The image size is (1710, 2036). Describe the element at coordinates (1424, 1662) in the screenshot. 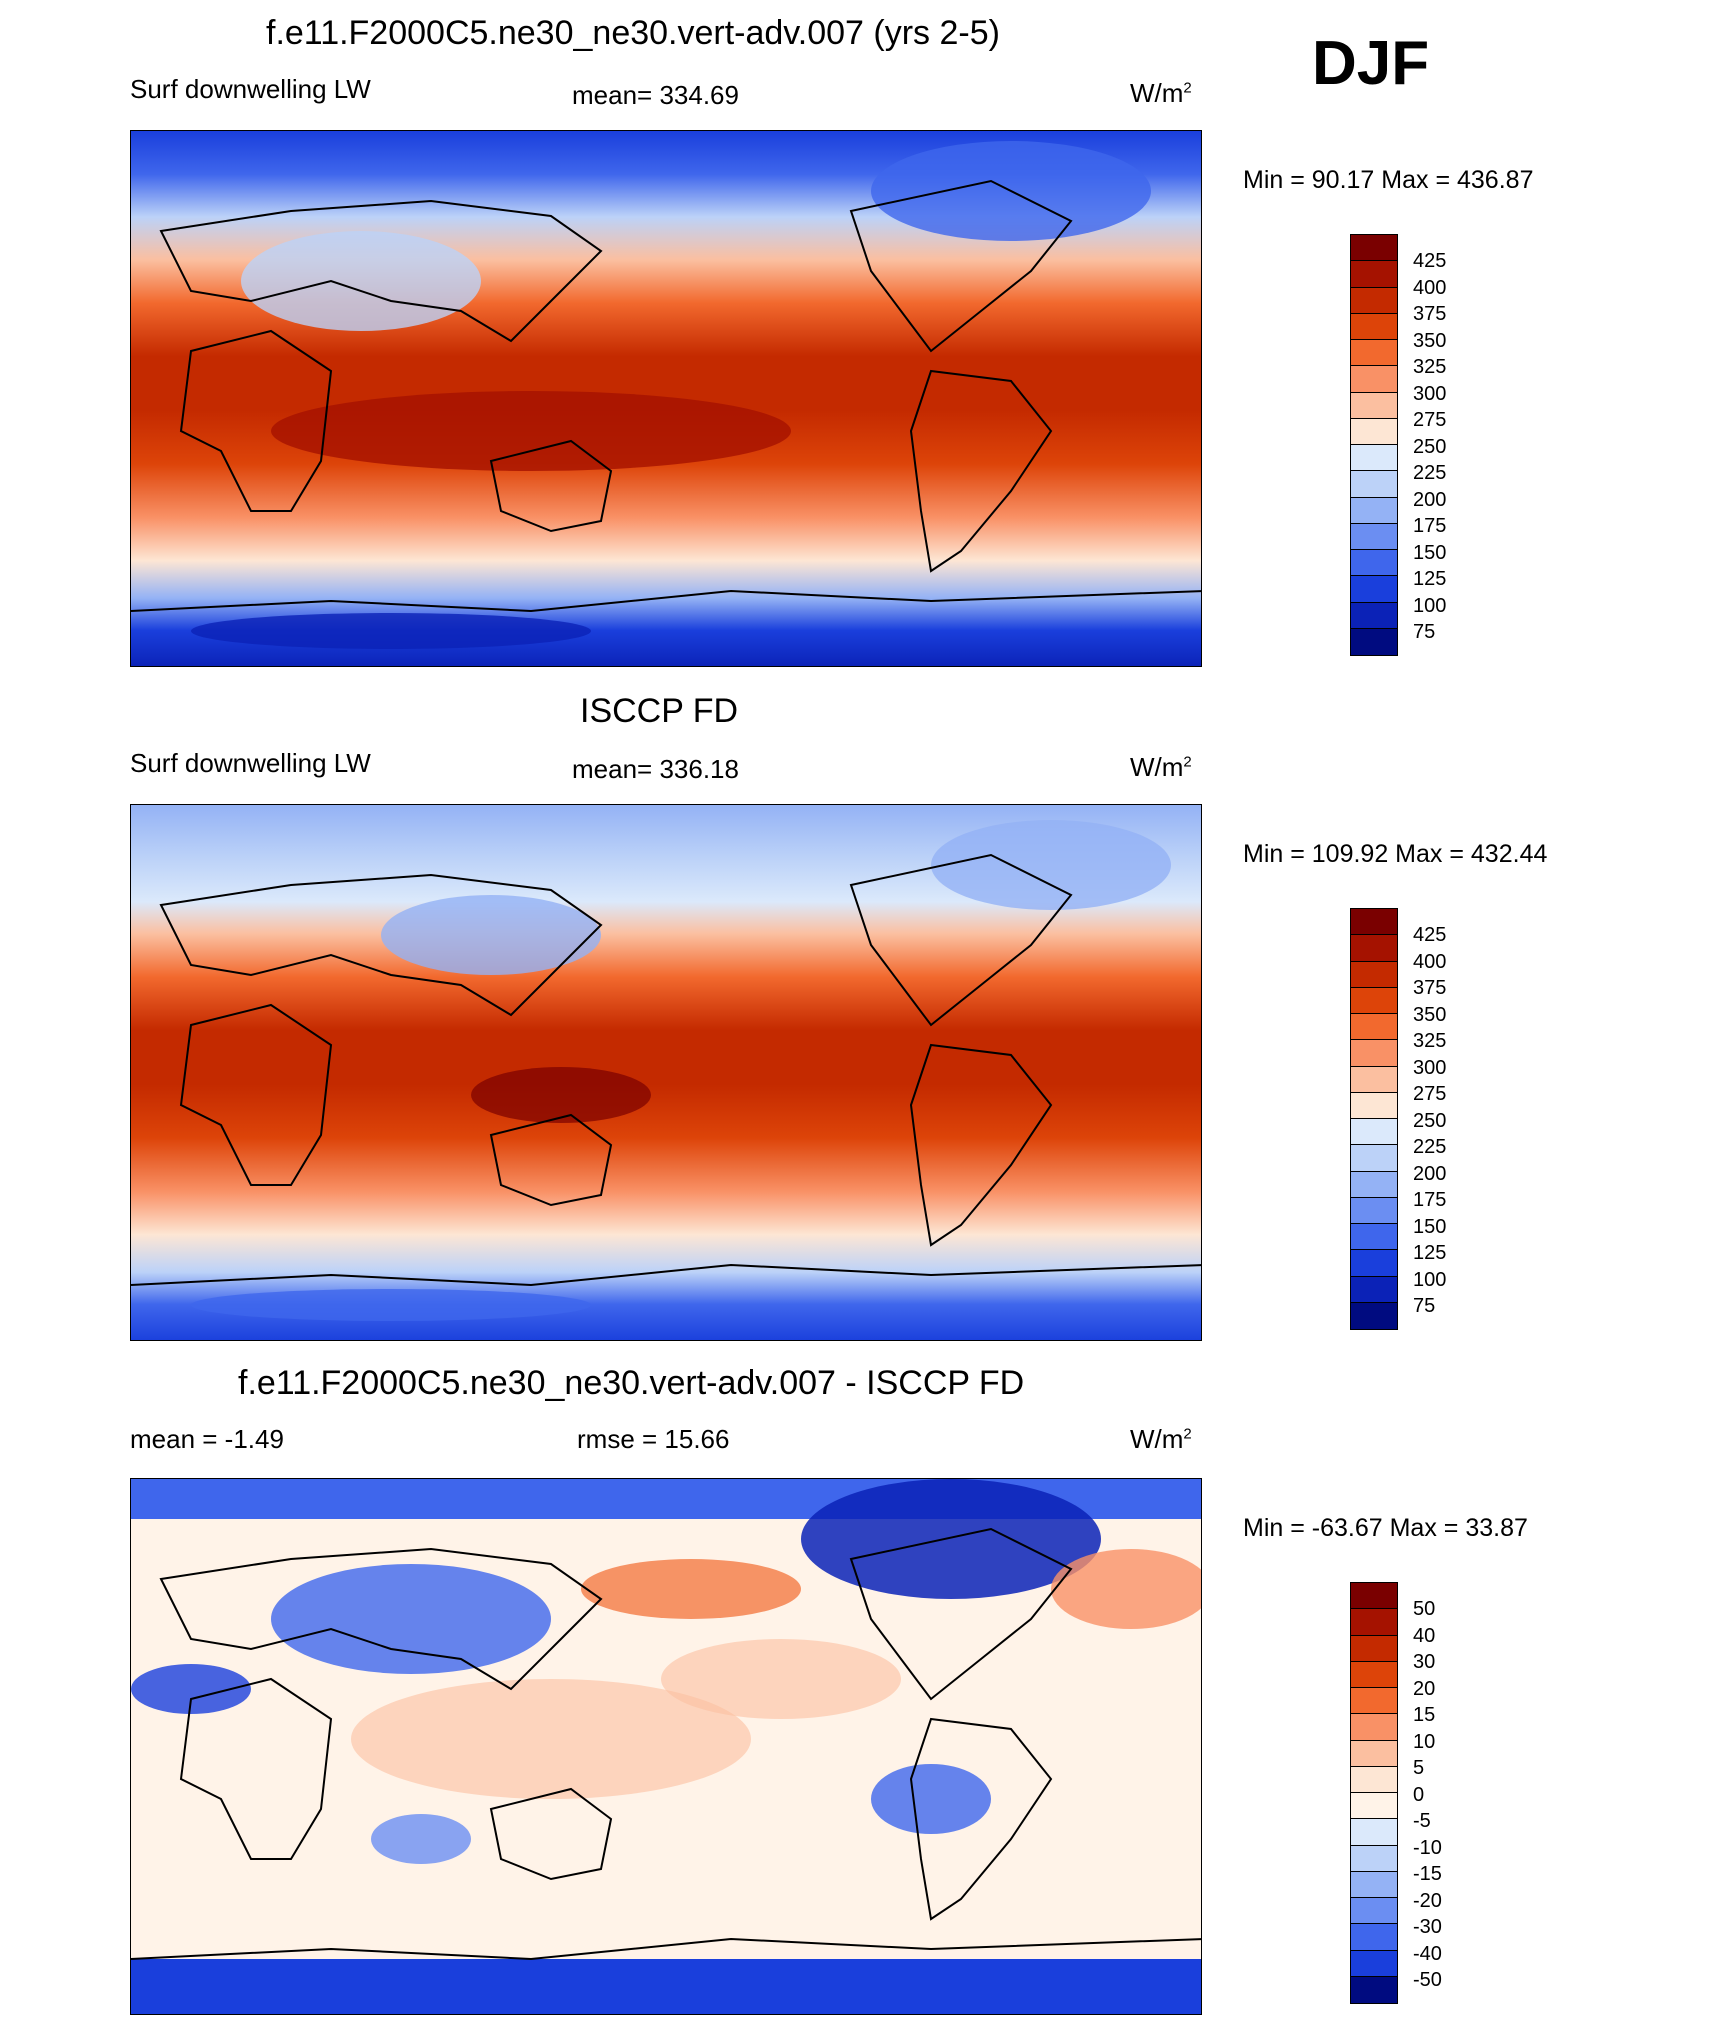

I see `colorbar-tick-label: 30` at that location.